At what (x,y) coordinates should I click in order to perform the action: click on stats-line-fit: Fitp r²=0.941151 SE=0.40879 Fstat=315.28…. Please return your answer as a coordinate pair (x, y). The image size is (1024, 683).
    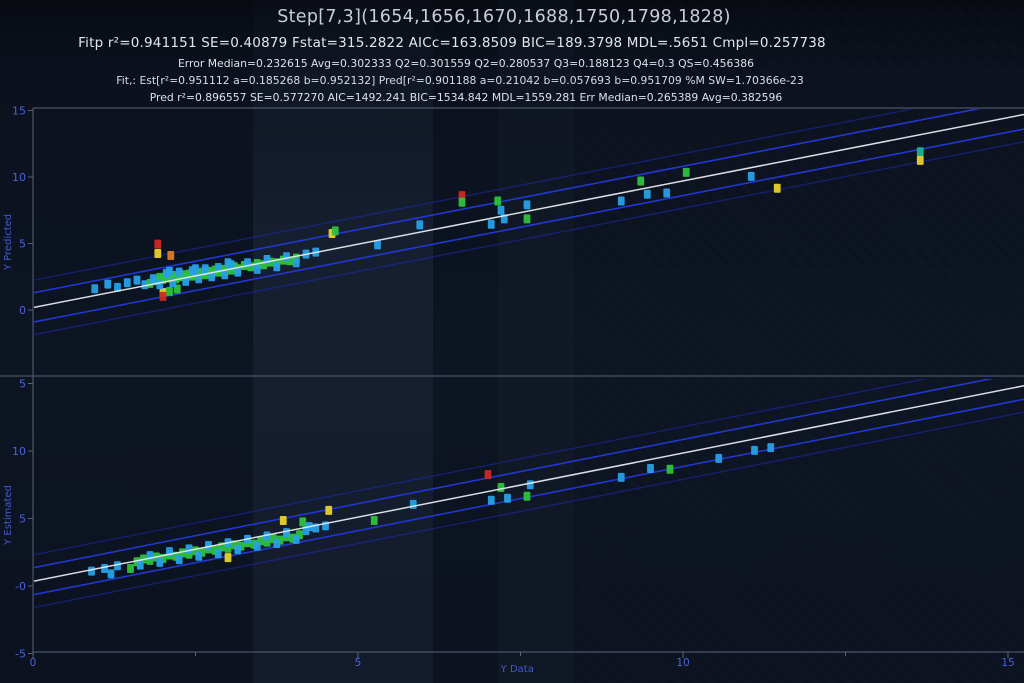
    Looking at the image, I should click on (452, 43).